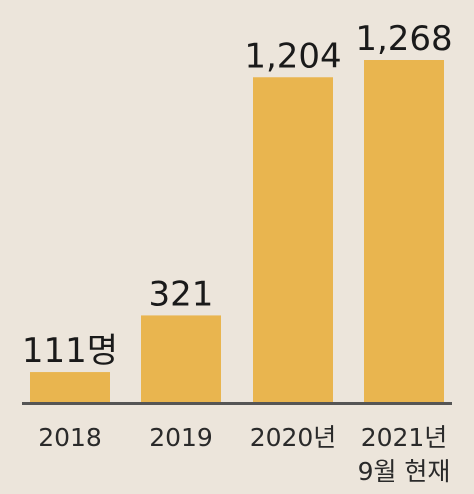 This screenshot has width=474, height=494. I want to click on value-label-1: 321, so click(181, 294).